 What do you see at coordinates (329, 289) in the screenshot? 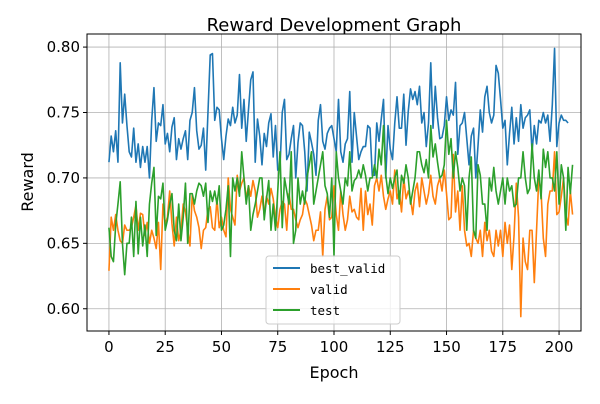
I see `legend-label: valid` at bounding box center [329, 289].